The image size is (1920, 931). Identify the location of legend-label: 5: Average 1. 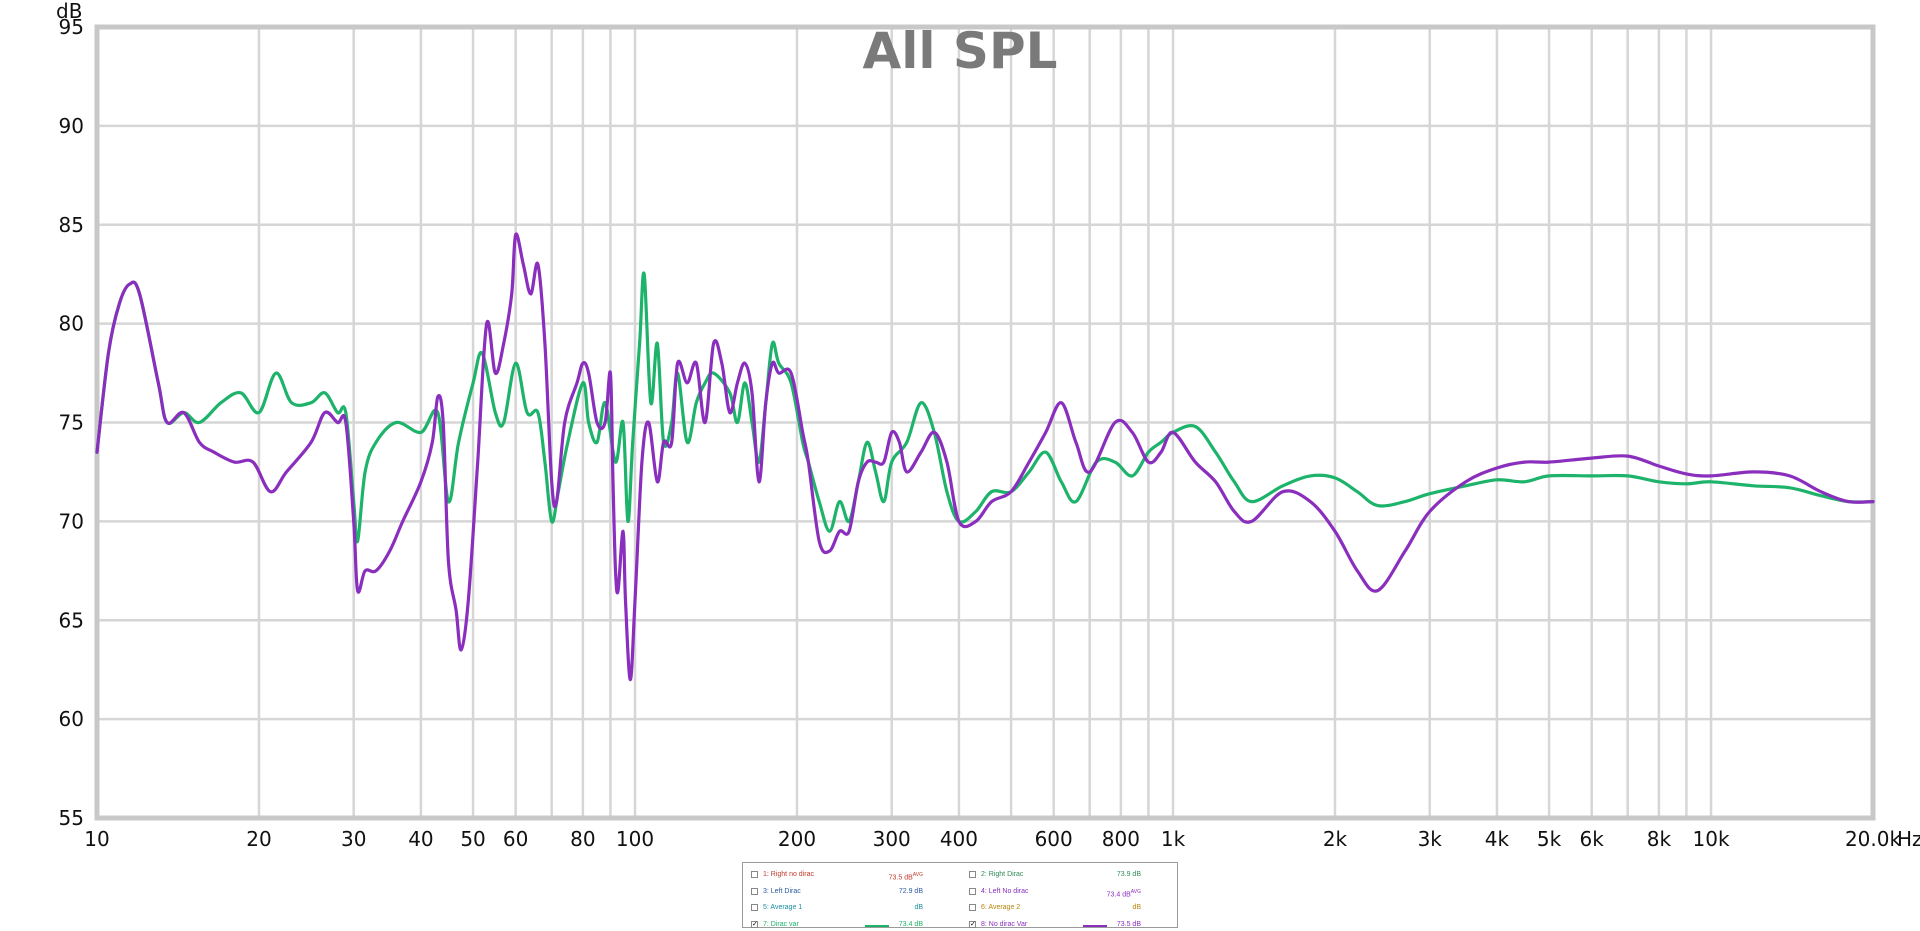
(783, 907).